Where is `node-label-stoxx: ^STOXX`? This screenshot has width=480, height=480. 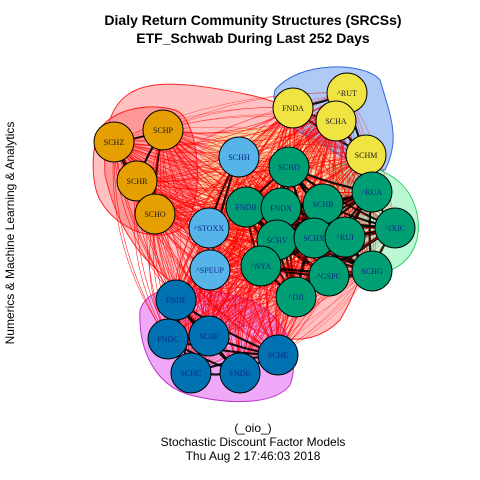 node-label-stoxx: ^STOXX is located at coordinates (209, 228).